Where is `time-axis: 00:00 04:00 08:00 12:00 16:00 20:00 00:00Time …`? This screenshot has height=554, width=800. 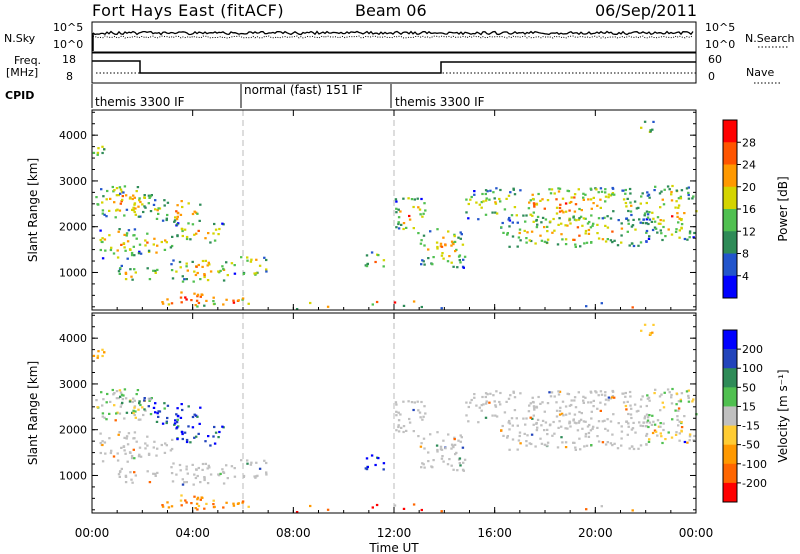
time-axis: 00:00 04:00 08:00 12:00 16:00 20:00 00:00Time … is located at coordinates (394, 540).